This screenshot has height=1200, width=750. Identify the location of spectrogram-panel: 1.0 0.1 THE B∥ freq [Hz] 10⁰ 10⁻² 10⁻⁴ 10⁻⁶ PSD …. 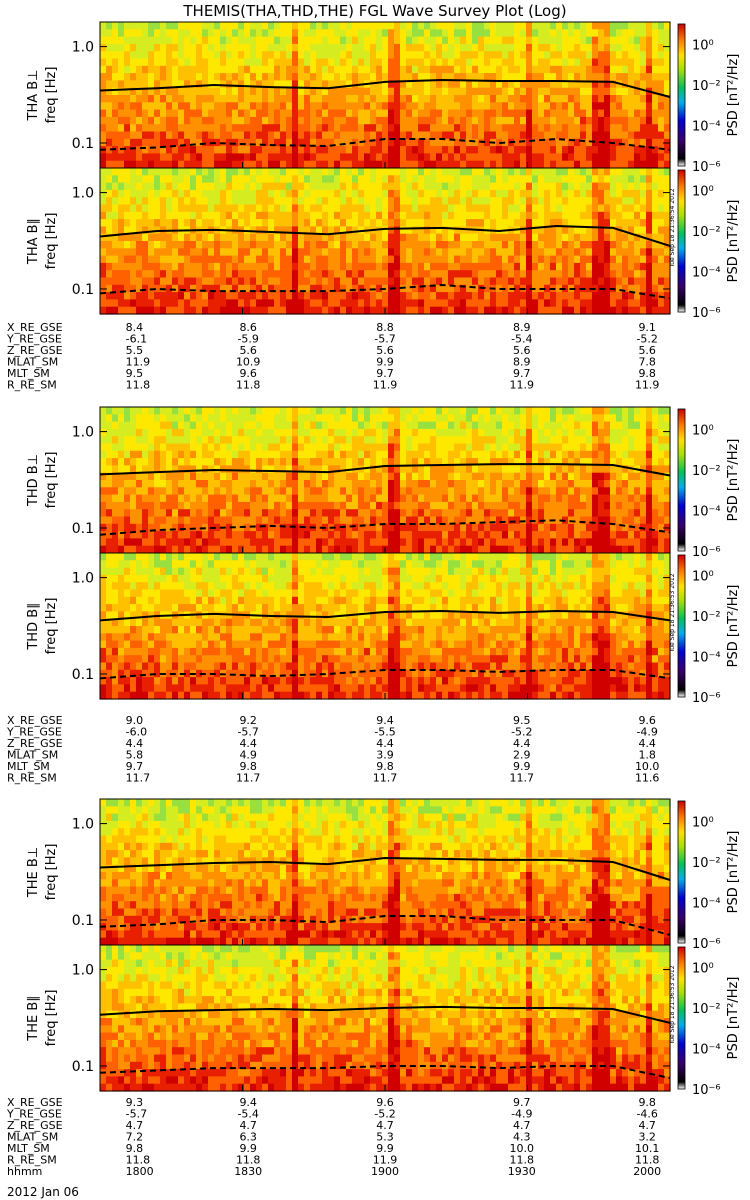
(383, 1021).